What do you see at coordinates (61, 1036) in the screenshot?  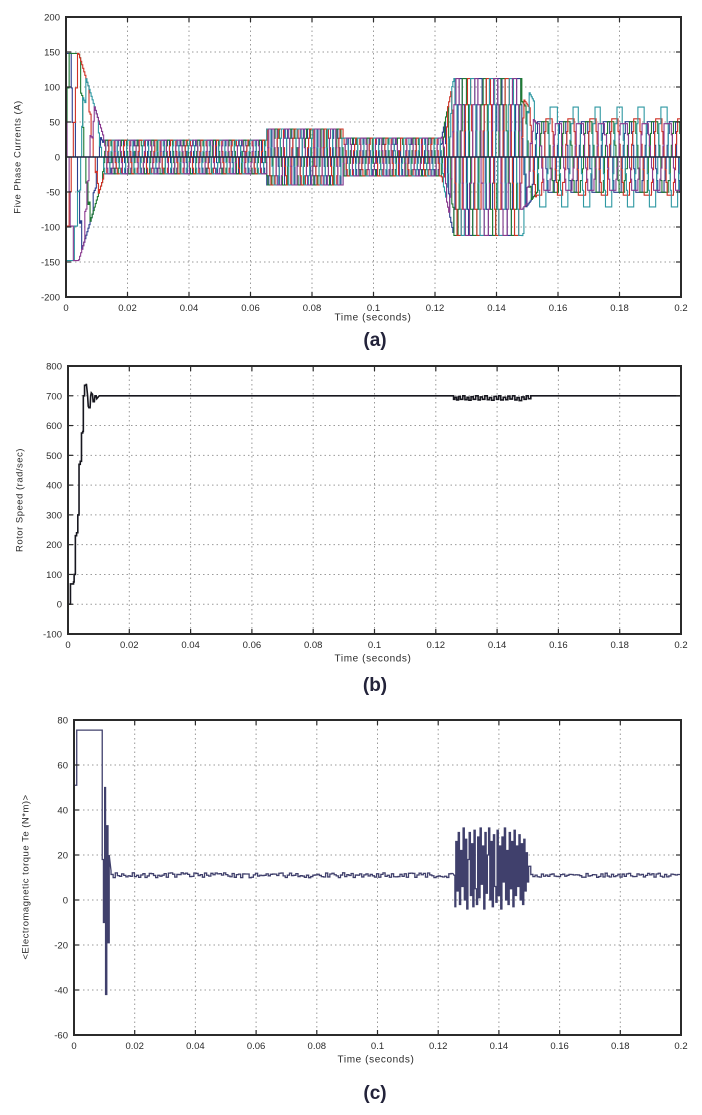 I see `y-tick-label: -60` at bounding box center [61, 1036].